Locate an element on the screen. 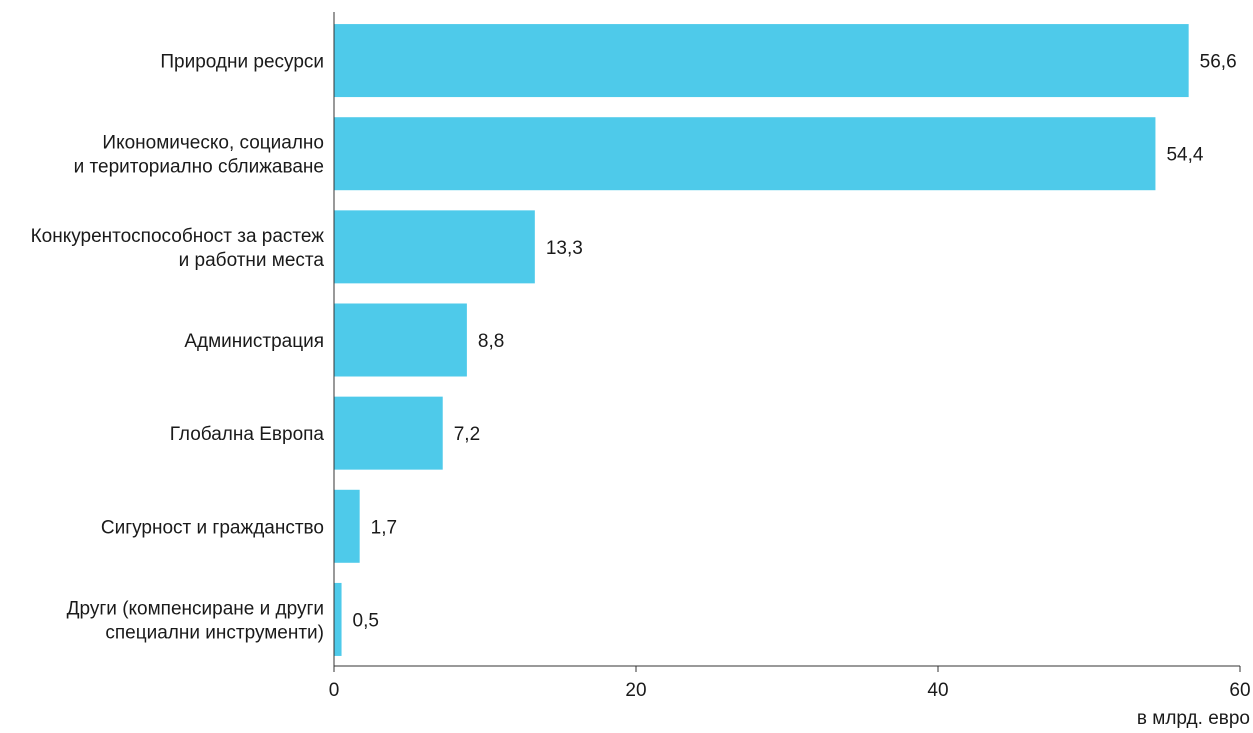  category-label-line: Администрация is located at coordinates (254, 341).